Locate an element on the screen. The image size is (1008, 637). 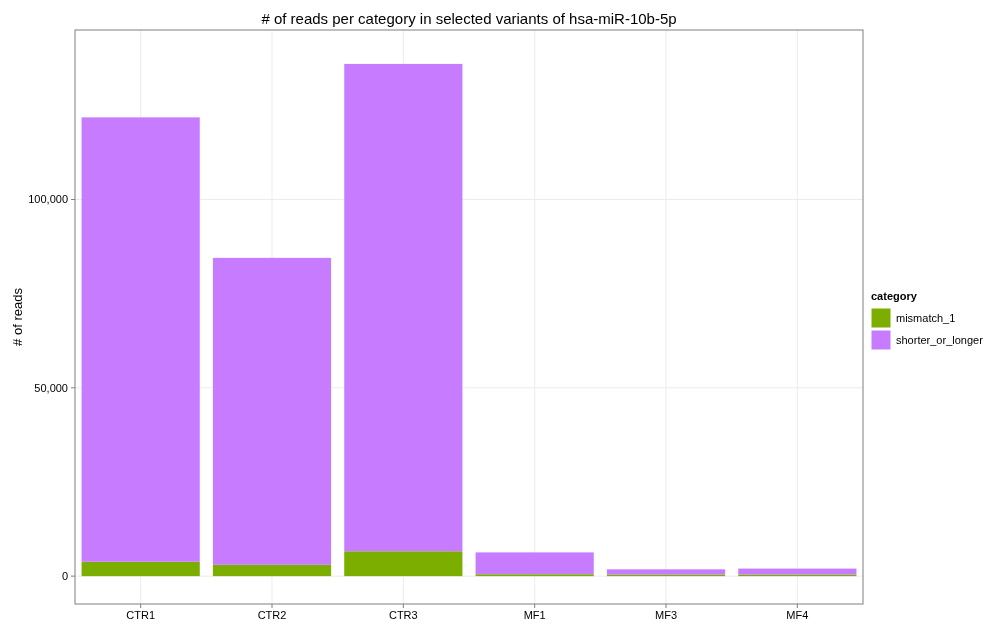
y-axis-title: # of reads is located at coordinates (17, 316).